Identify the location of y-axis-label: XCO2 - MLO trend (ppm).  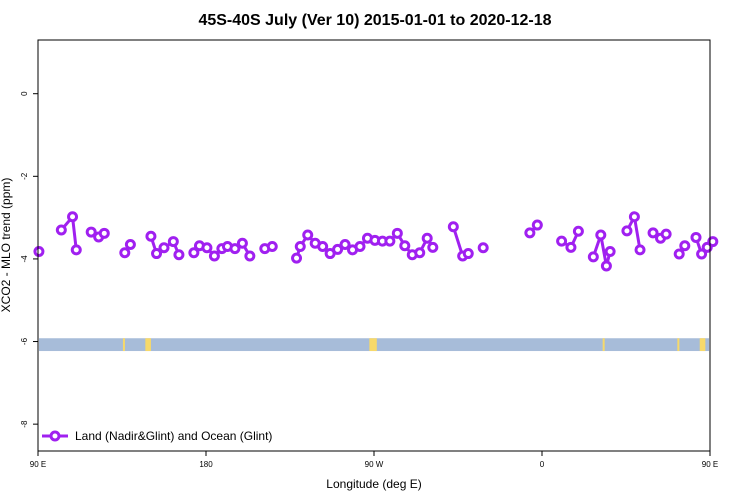
(6, 245).